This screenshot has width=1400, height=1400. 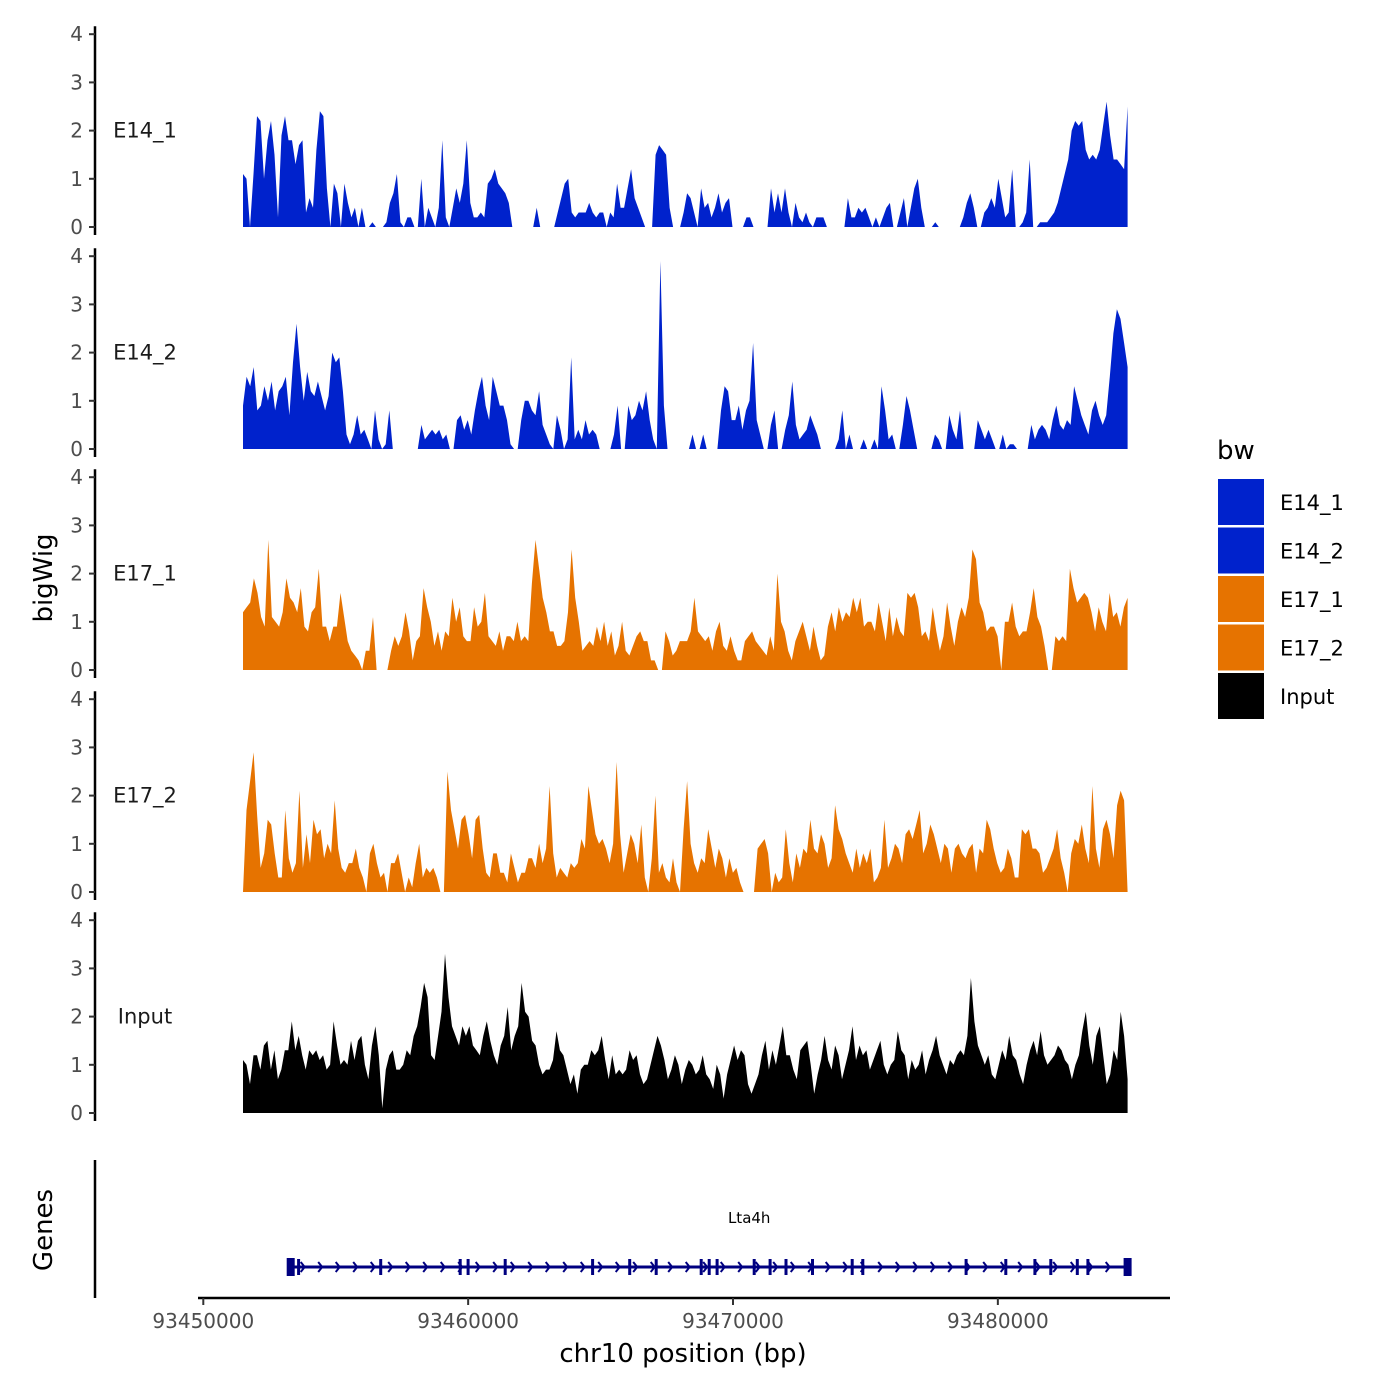 What do you see at coordinates (468, 1321) in the screenshot?
I see `x-tick-label: 93460000` at bounding box center [468, 1321].